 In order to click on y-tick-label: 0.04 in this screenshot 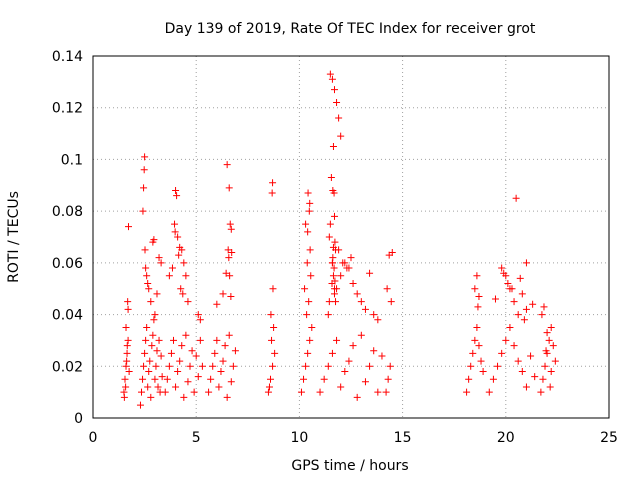, I will do `click(67, 316)`.